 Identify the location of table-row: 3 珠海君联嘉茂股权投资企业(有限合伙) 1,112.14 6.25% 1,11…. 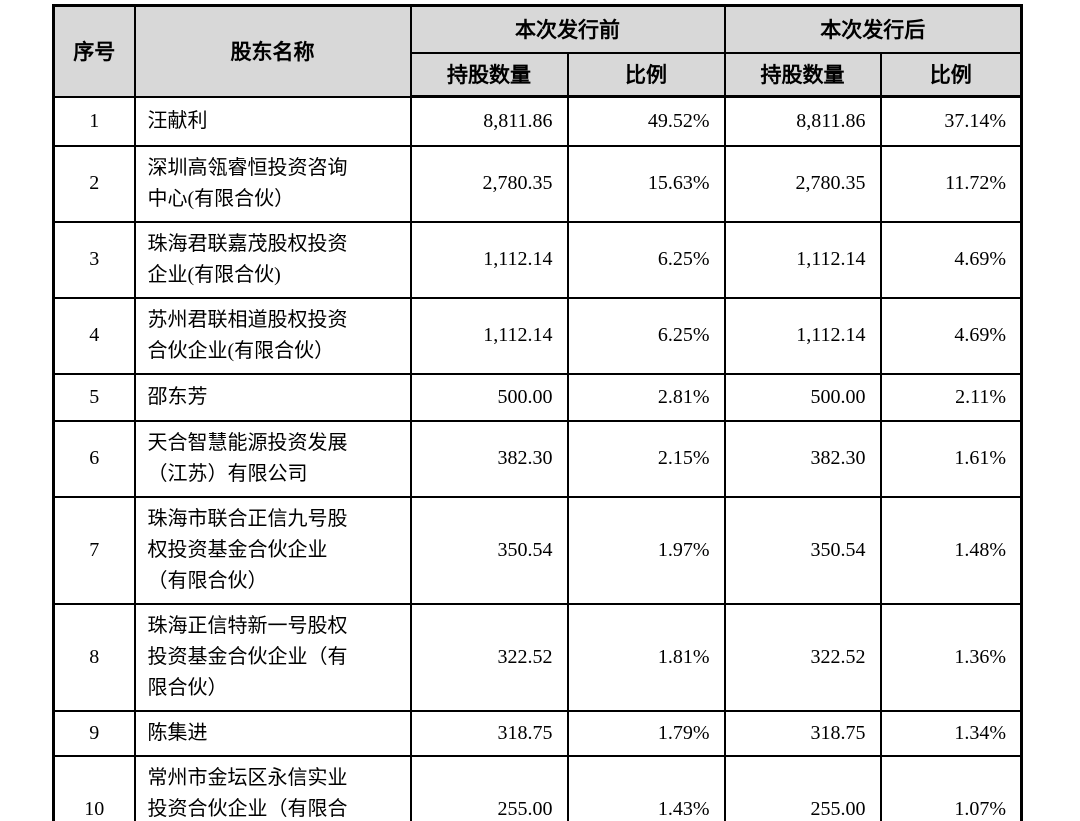
(537, 259).